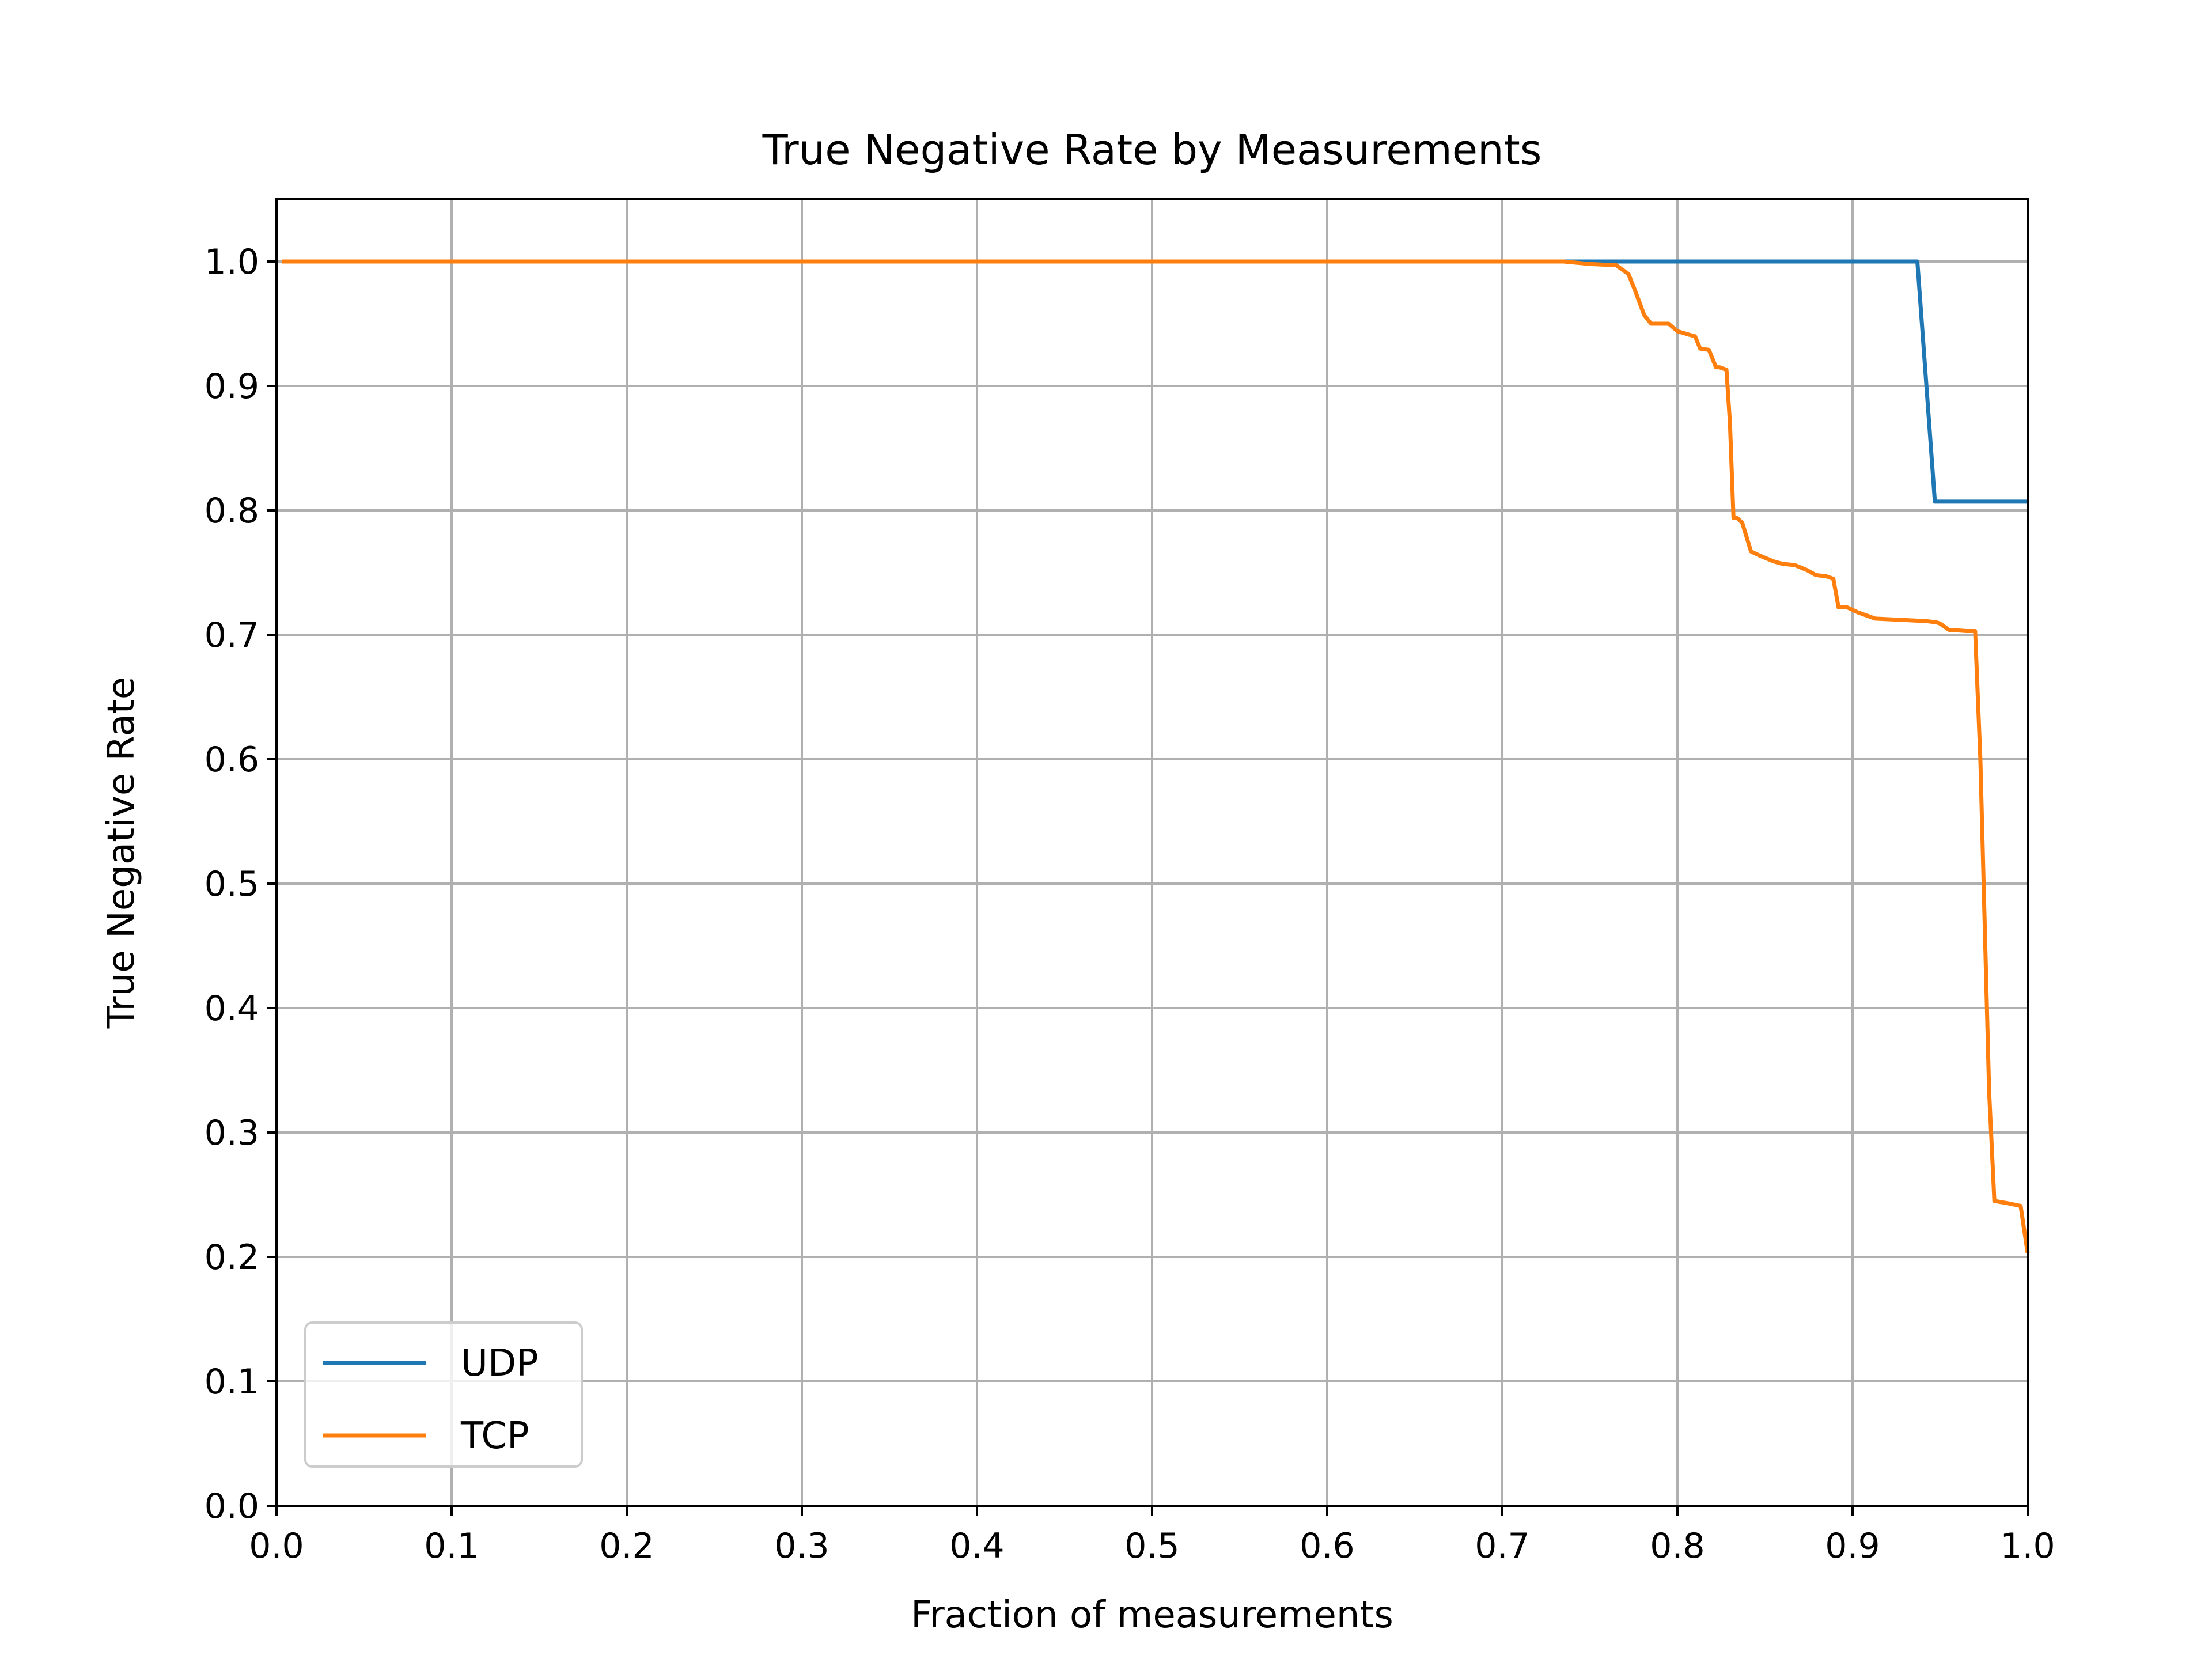 The width and height of the screenshot is (2212, 1659). What do you see at coordinates (1327, 1546) in the screenshot?
I see `x-tick-label: 0.6` at bounding box center [1327, 1546].